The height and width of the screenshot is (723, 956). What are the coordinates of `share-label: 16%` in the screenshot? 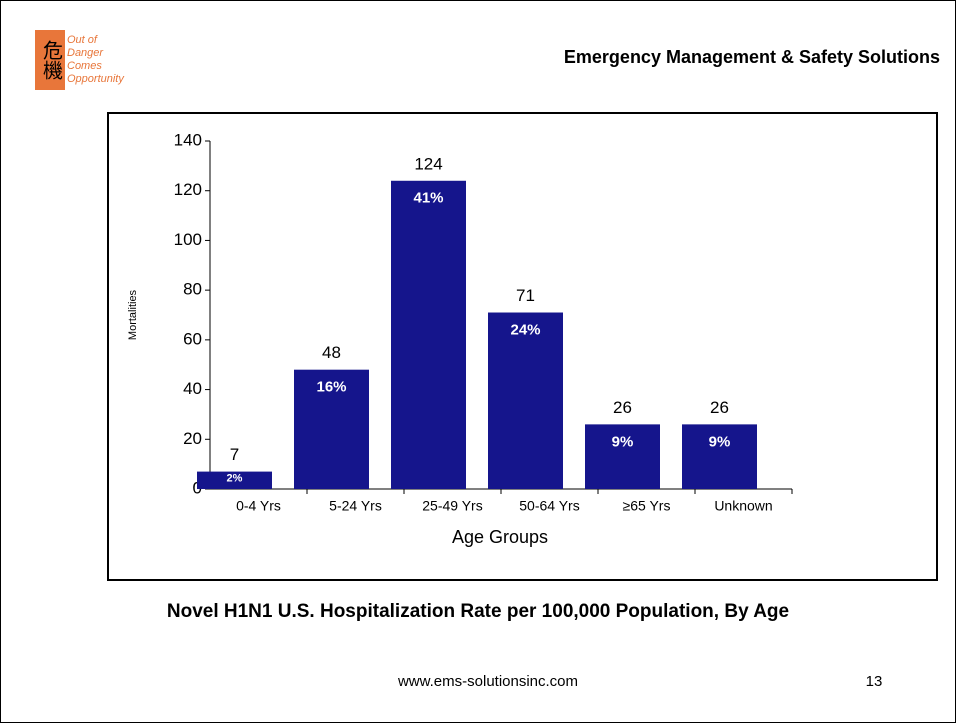 It's located at (331, 387).